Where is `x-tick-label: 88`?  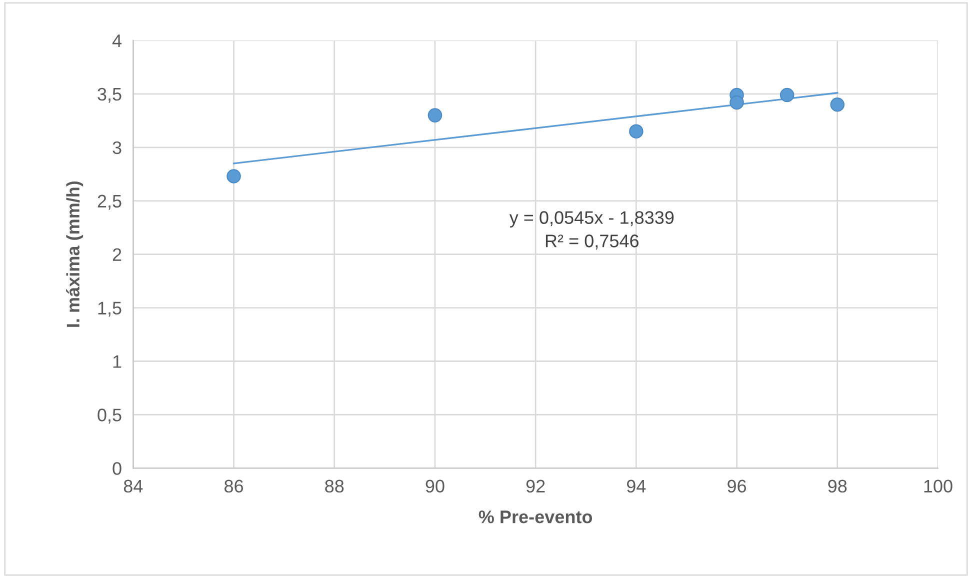 x-tick-label: 88 is located at coordinates (334, 486).